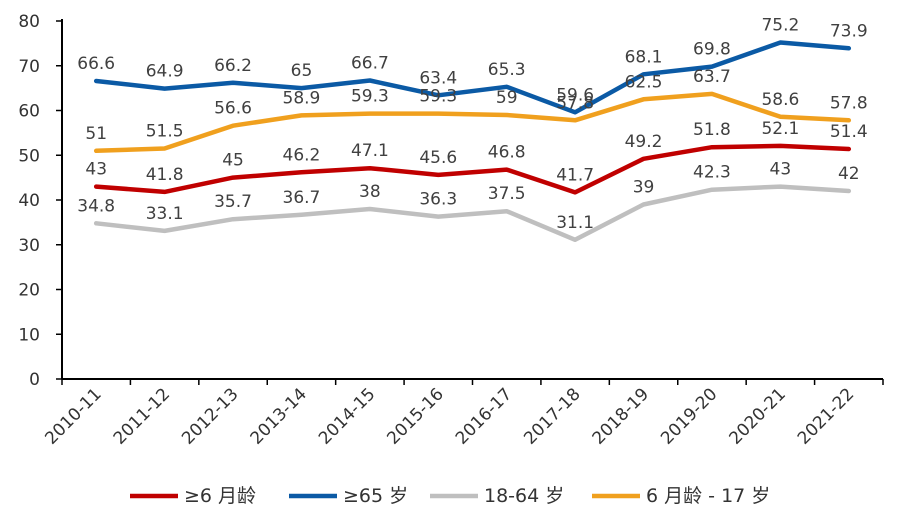  Describe the element at coordinates (370, 64) in the screenshot. I see `data-label: 66.7` at that location.